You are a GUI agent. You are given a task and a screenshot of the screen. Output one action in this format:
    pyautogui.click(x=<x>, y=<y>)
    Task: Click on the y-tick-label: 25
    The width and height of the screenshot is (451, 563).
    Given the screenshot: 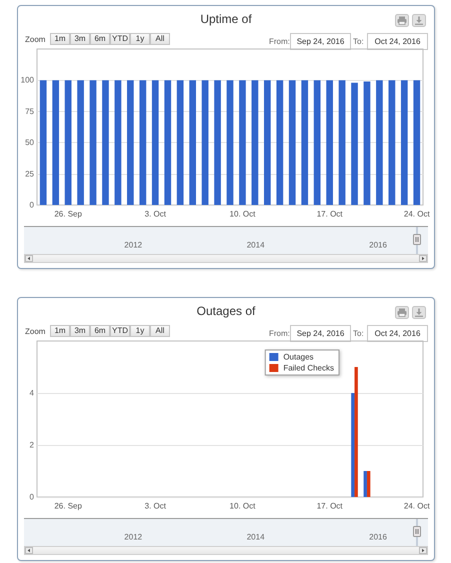 What is the action you would take?
    pyautogui.click(x=30, y=173)
    